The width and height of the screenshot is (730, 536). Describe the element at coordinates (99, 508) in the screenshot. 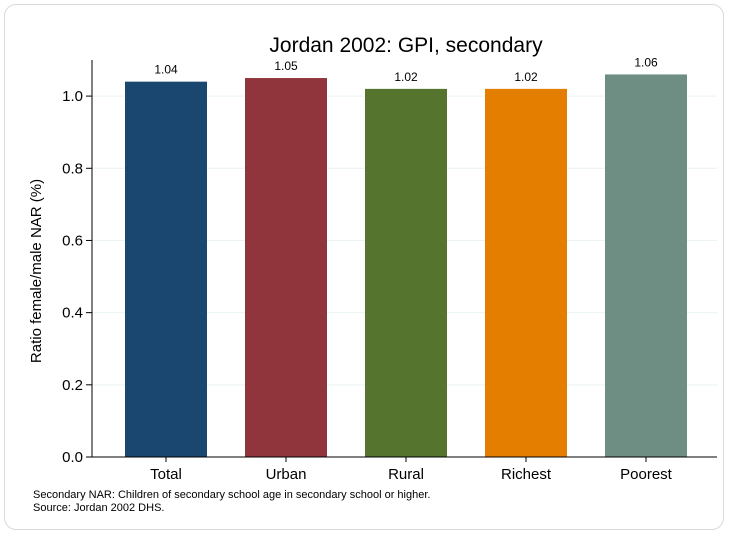

I see `footnote-source: Source: Jordan 2002 DHS.` at that location.